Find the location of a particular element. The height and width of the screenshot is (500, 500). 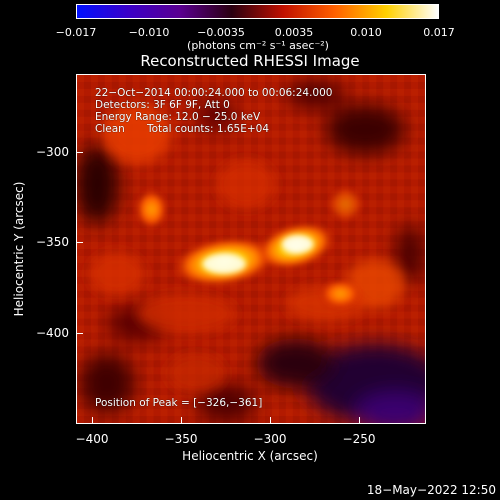

observation-time-range: 22−Oct−2014 00:00:24.000 to 00:06:24.000 is located at coordinates (214, 93).